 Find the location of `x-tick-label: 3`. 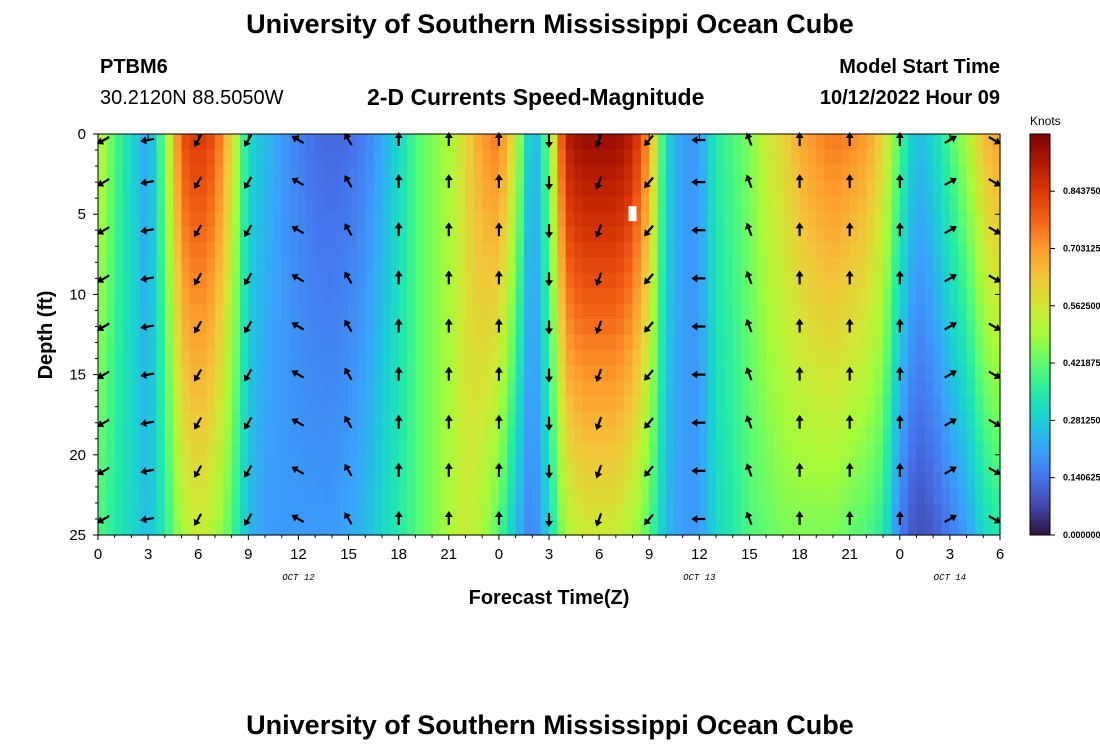

x-tick-label: 3 is located at coordinates (148, 554).